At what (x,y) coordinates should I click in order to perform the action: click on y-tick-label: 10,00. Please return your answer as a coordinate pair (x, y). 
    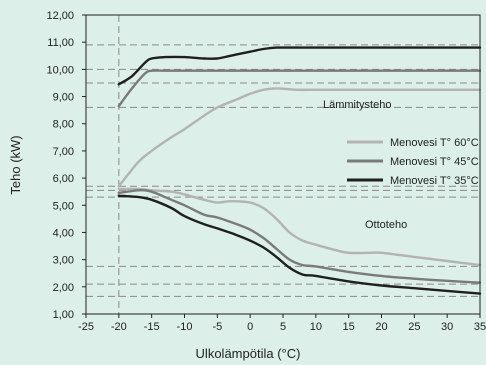
    Looking at the image, I should click on (60, 70).